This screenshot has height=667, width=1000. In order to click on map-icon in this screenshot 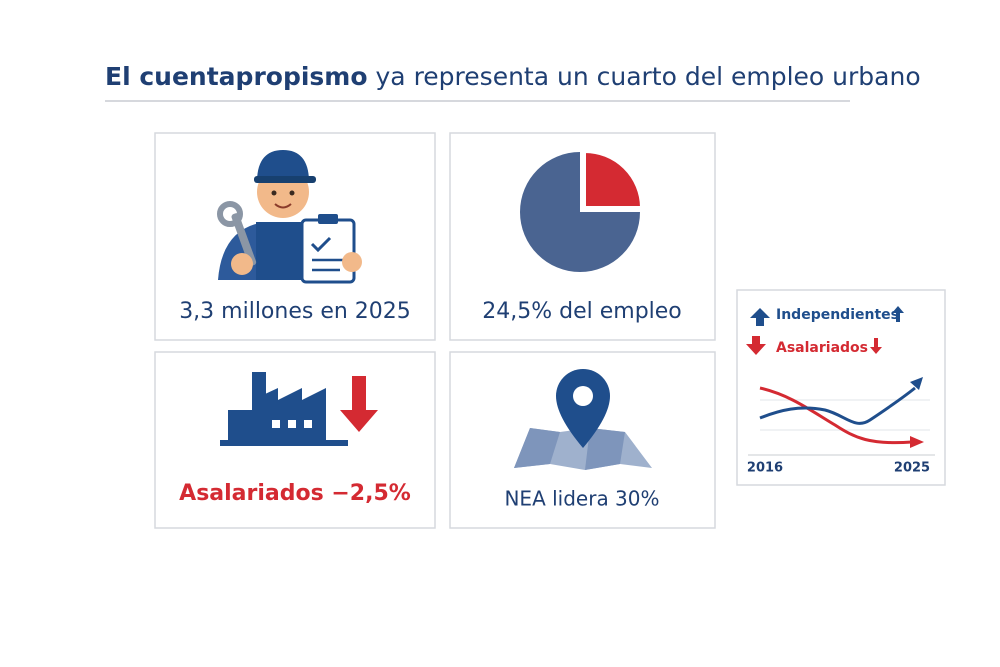, I will do `click(583, 419)`.